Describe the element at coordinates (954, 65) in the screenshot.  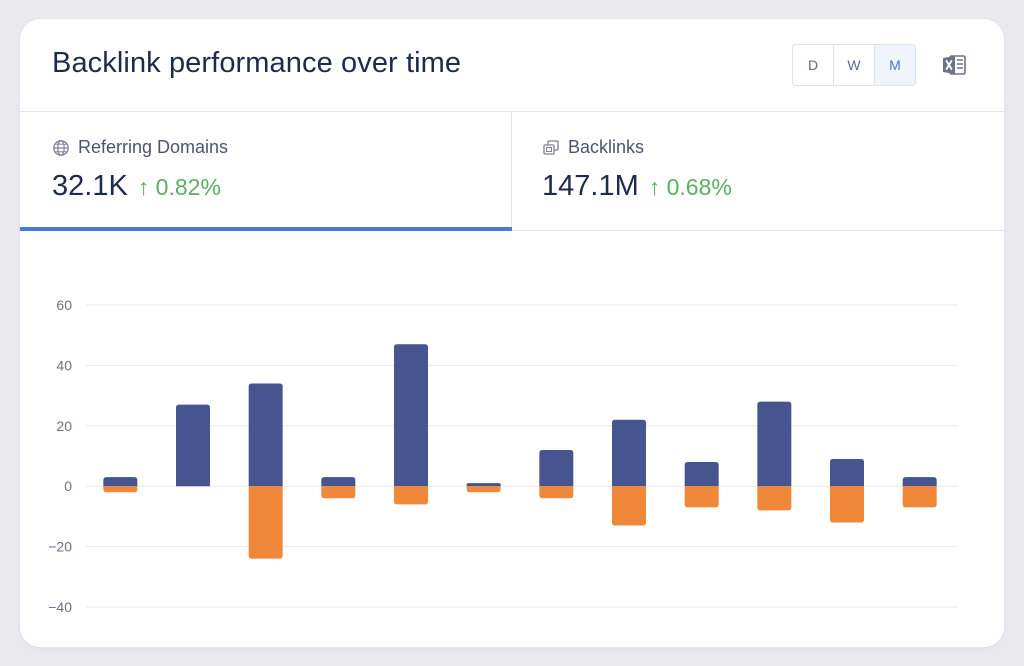
I see `excel-export-icon` at that location.